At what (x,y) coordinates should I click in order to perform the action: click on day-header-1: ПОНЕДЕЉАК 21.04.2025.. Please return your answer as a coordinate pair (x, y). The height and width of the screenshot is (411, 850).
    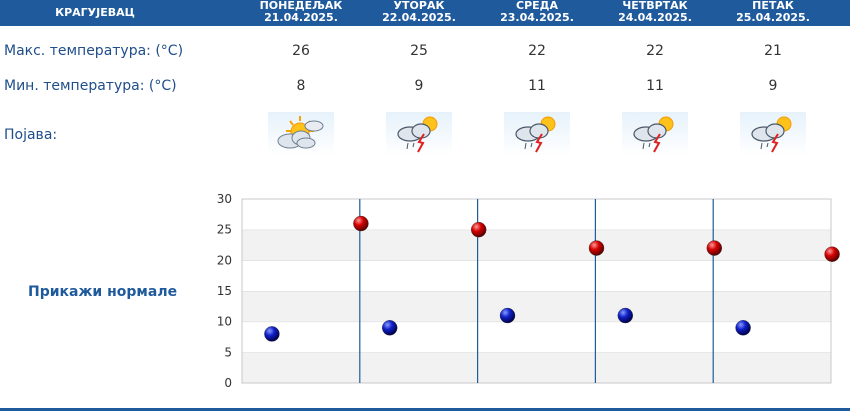
    Looking at the image, I should click on (301, 13).